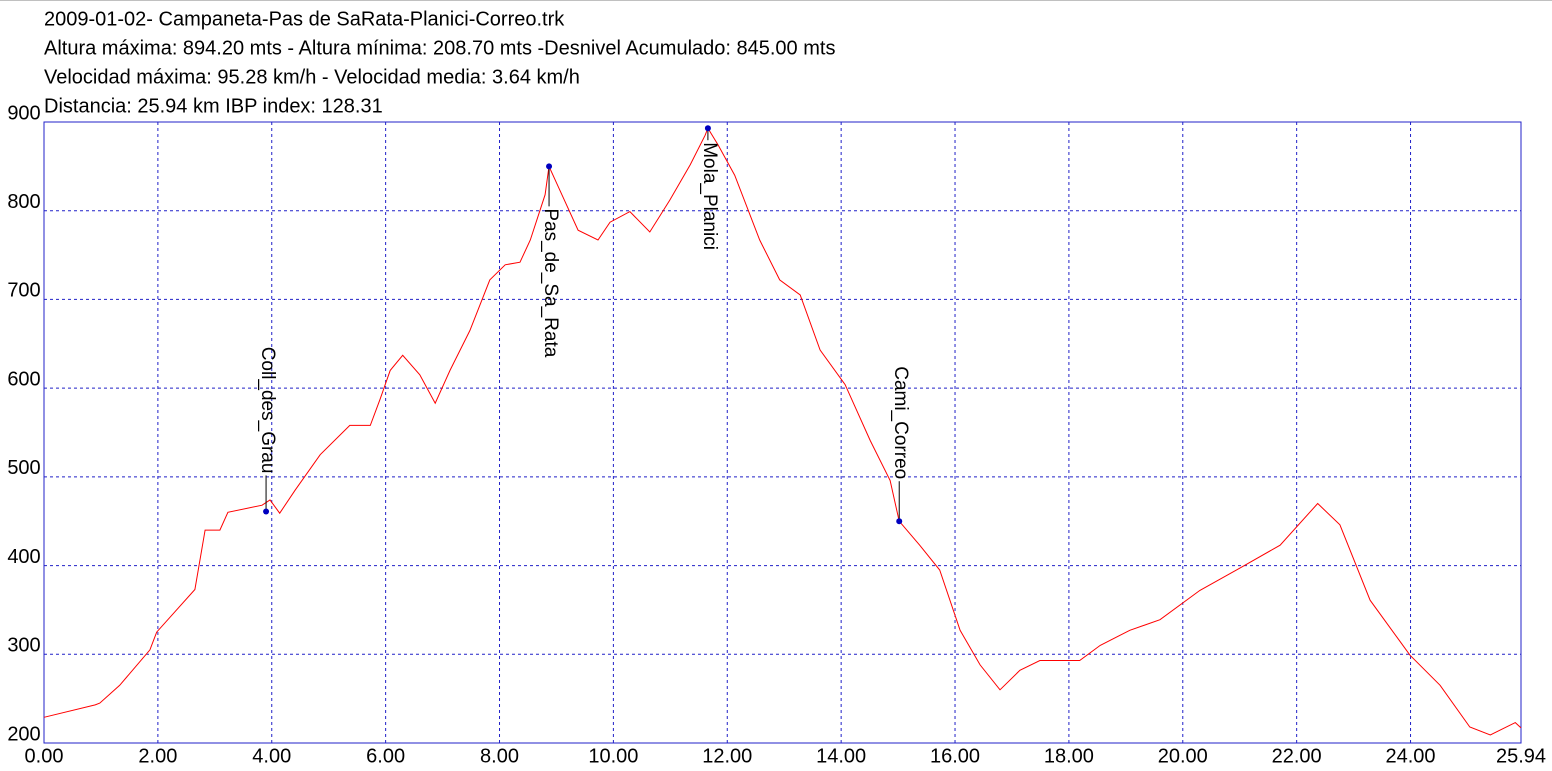  I want to click on x-tick-label: 14.00, so click(841, 756).